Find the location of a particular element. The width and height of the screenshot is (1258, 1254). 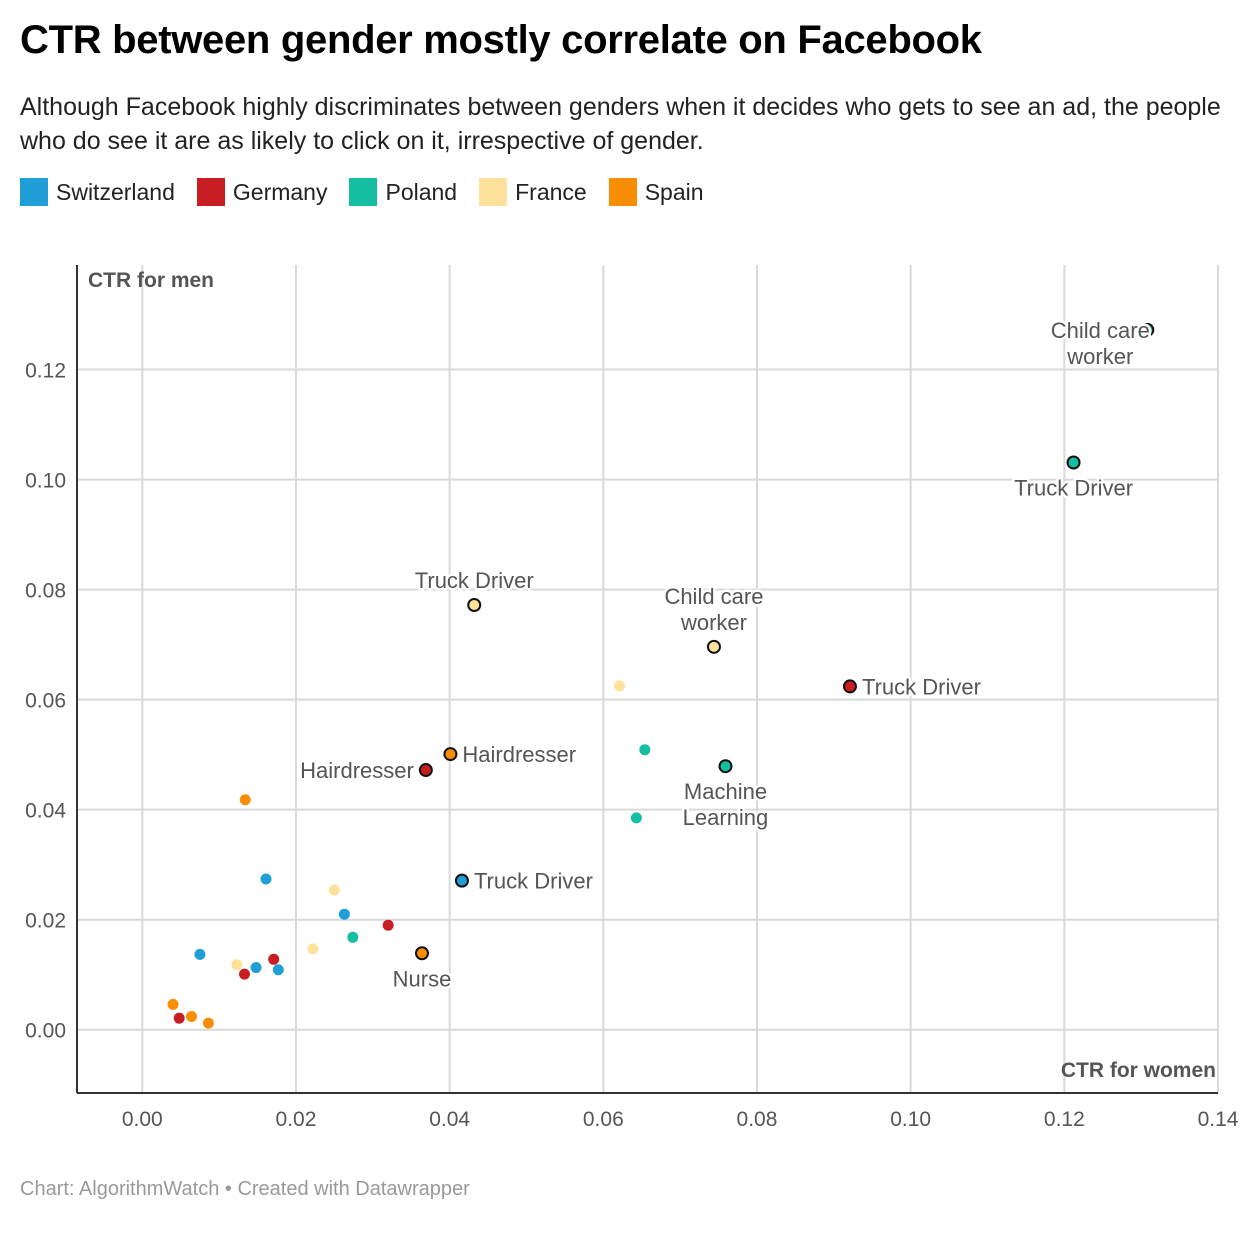

legend-label: Spain is located at coordinates (674, 191).